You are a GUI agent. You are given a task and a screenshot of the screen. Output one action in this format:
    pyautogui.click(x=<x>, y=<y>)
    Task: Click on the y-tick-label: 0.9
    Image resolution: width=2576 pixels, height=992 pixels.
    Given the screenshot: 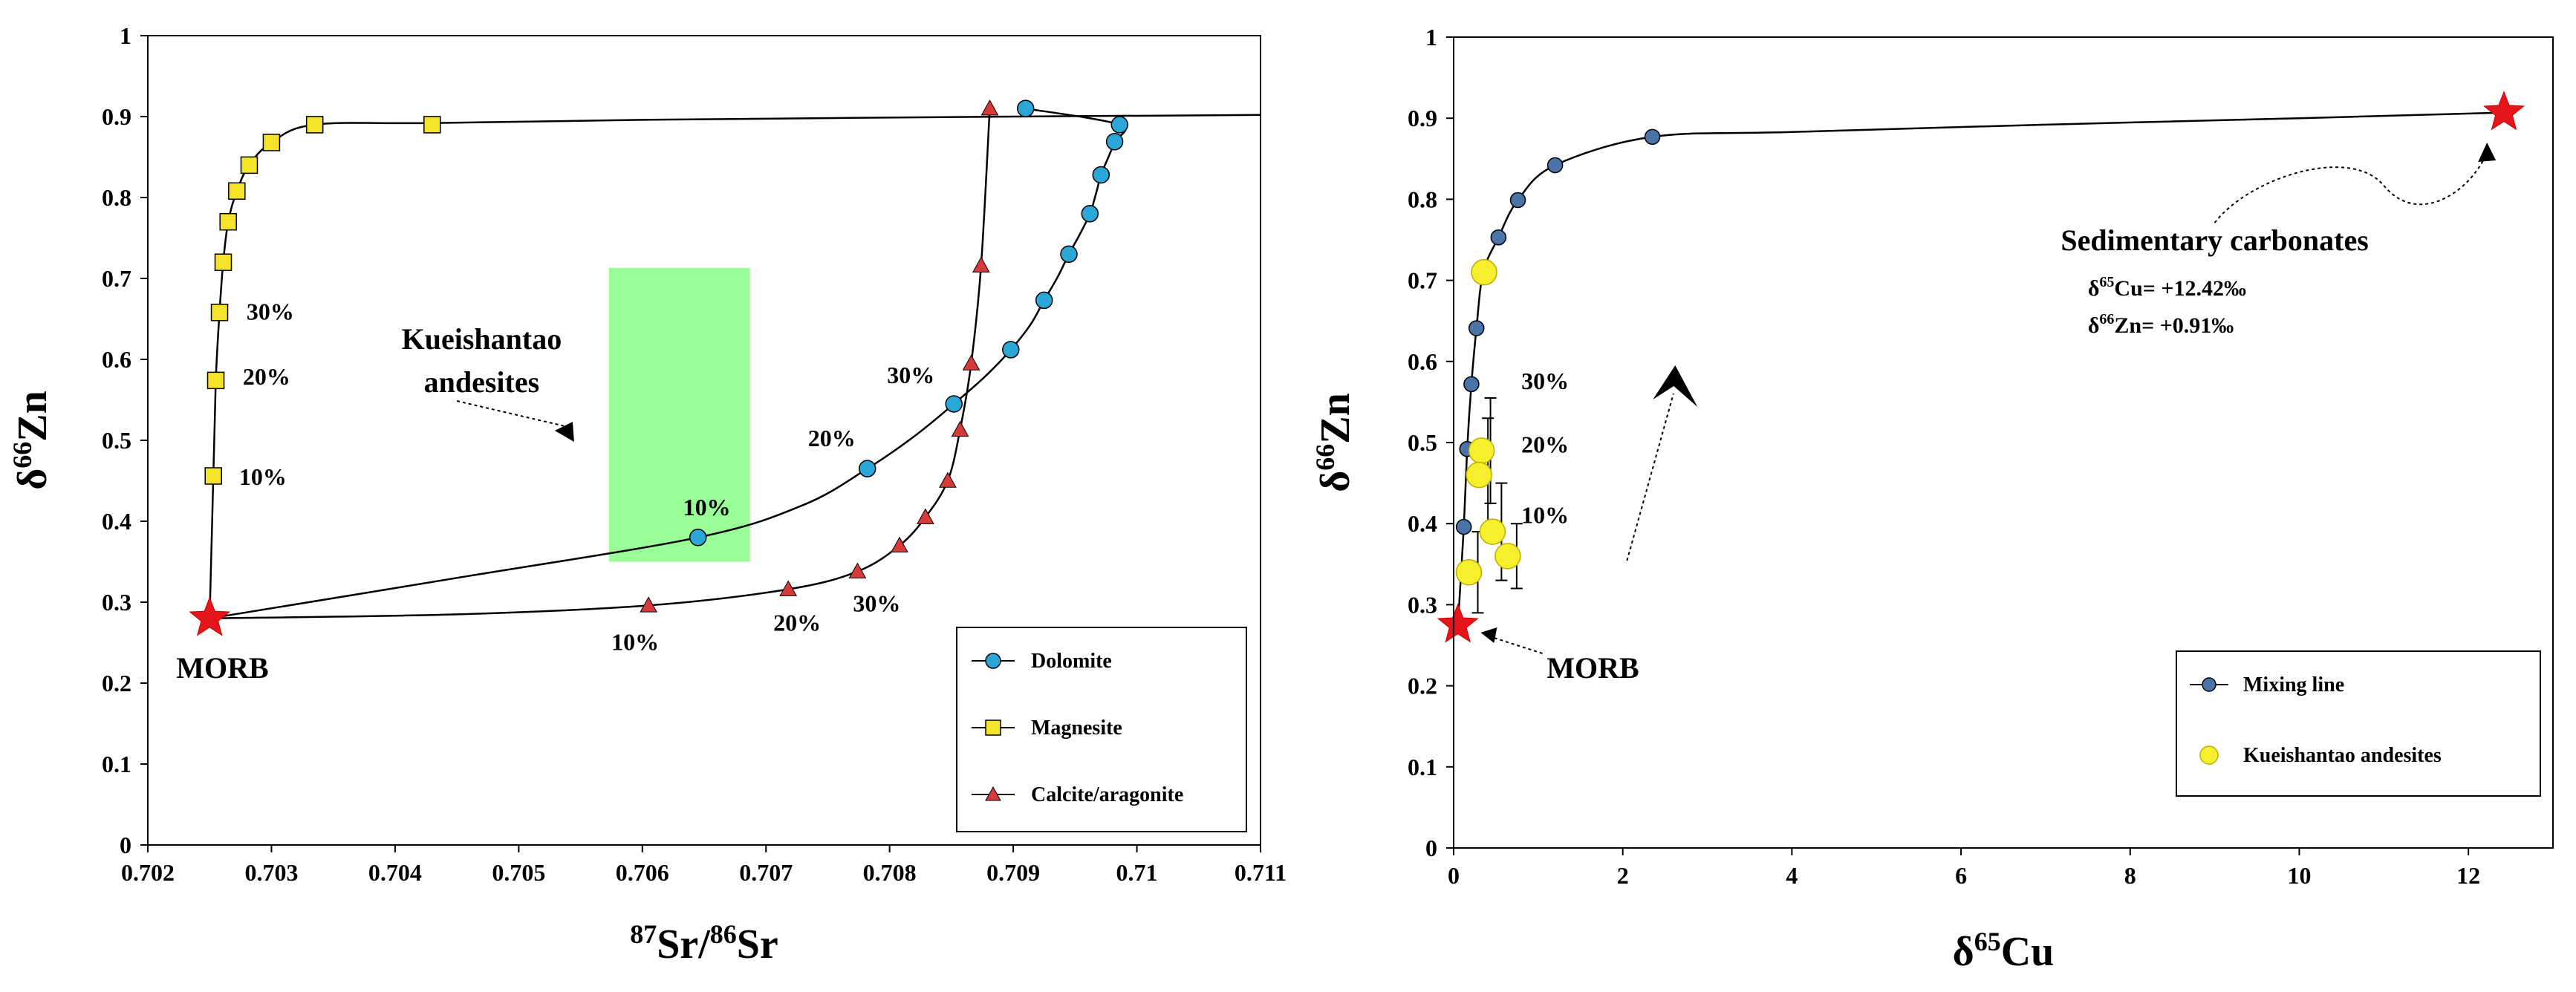 What is the action you would take?
    pyautogui.click(x=116, y=116)
    